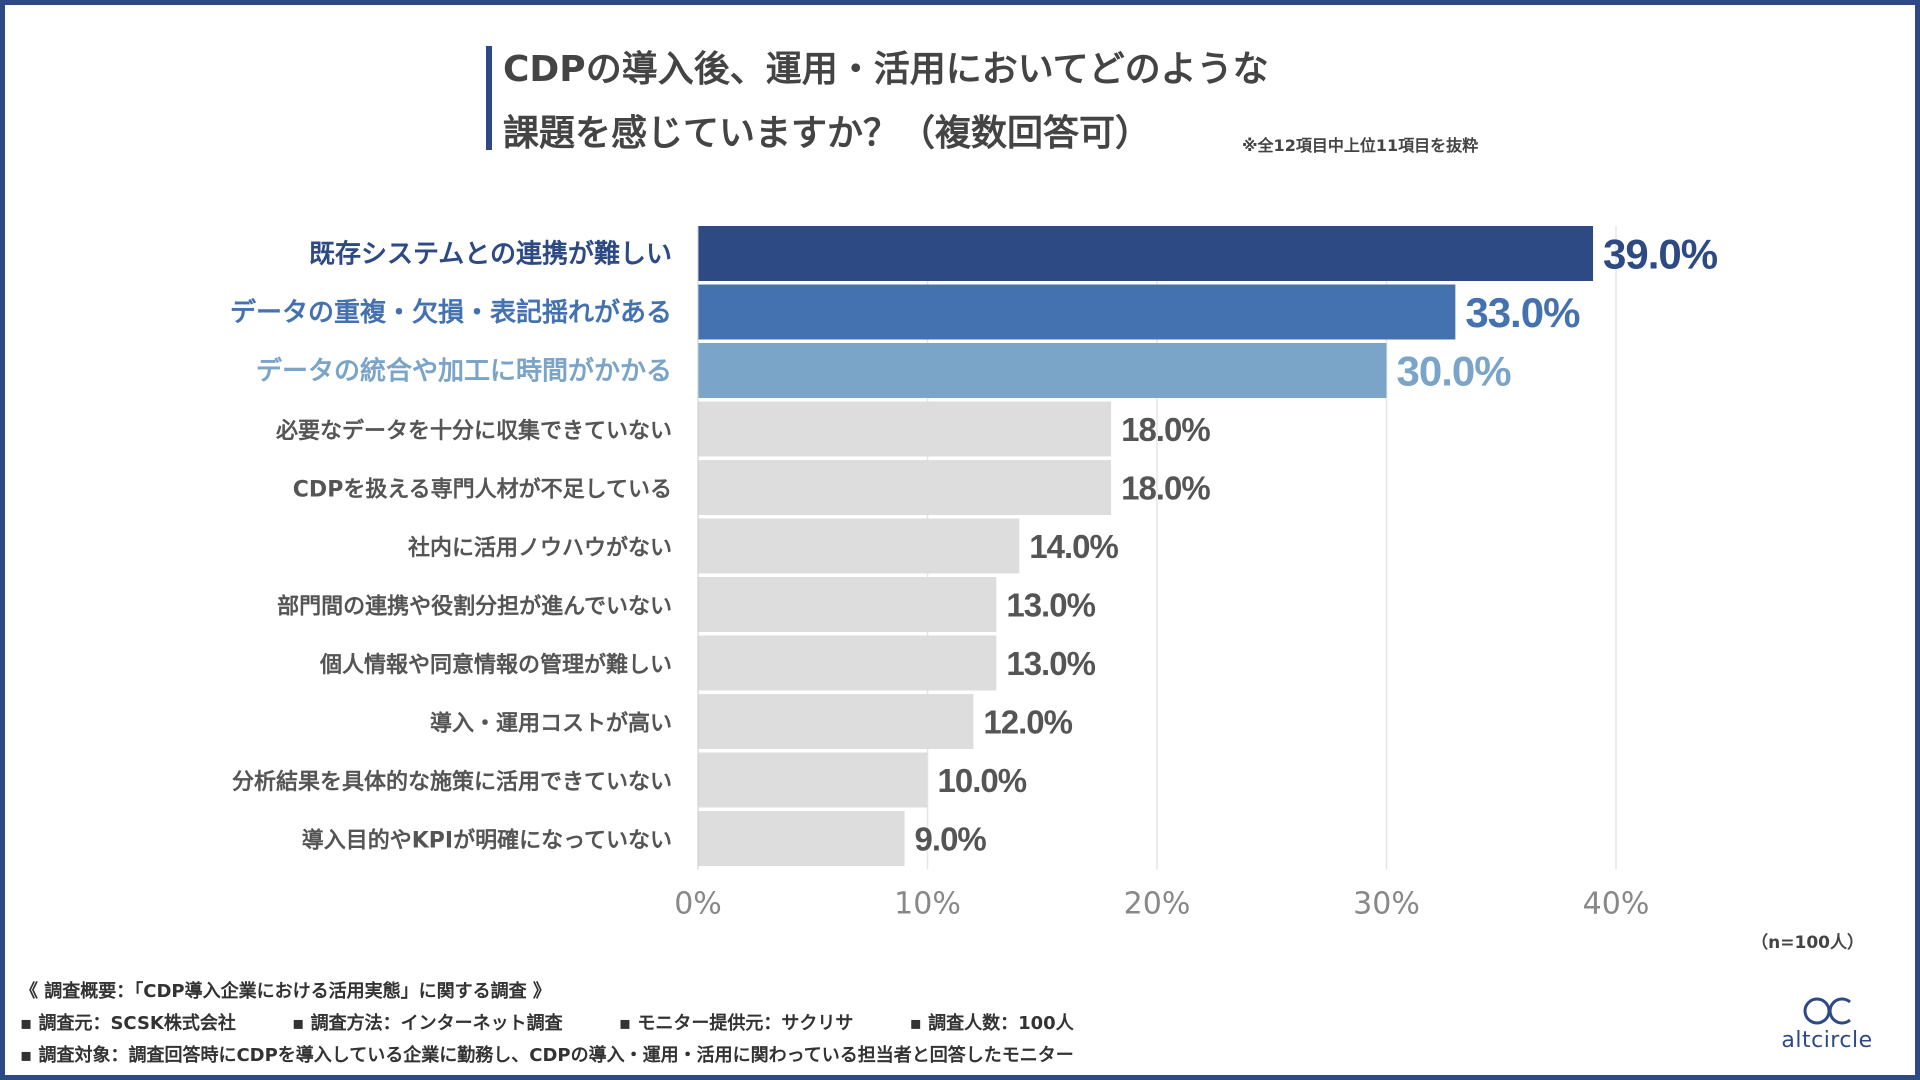 Image resolution: width=1920 pixels, height=1080 pixels. Describe the element at coordinates (1050, 663) in the screenshot. I see `value-label-7: 13.0%` at that location.